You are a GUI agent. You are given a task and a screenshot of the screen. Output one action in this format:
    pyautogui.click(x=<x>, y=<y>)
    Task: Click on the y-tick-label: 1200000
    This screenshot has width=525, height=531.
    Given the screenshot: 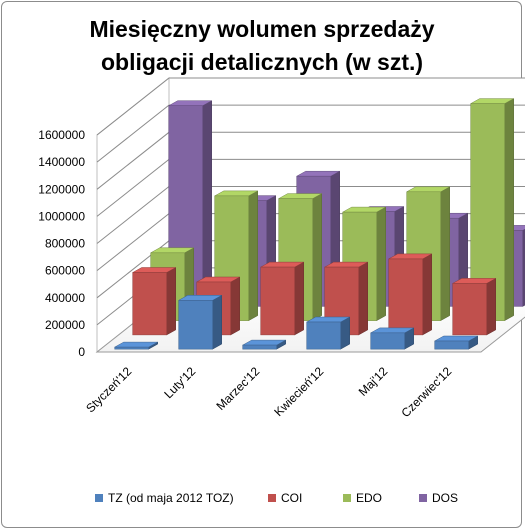 What is the action you would take?
    pyautogui.click(x=61, y=189)
    